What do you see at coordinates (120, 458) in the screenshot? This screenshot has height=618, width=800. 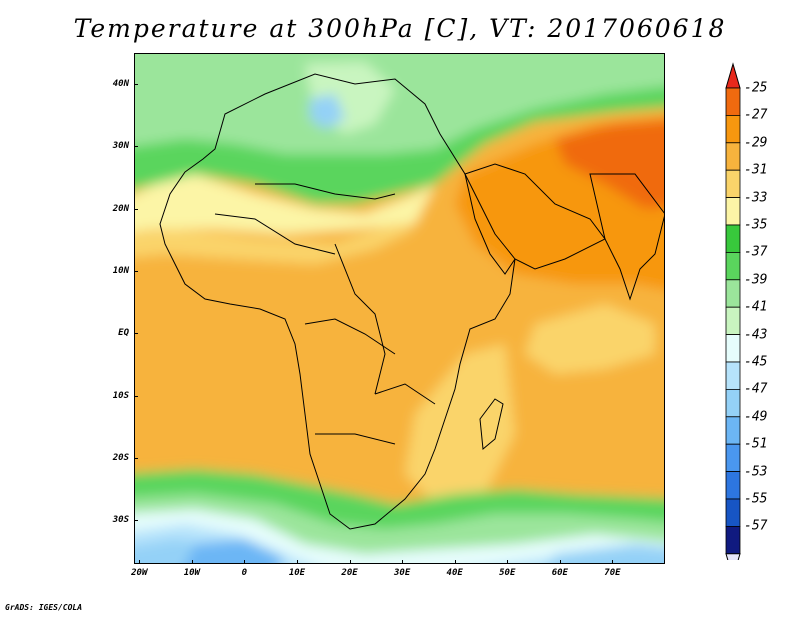 I see `lat-label: 20S` at bounding box center [120, 458].